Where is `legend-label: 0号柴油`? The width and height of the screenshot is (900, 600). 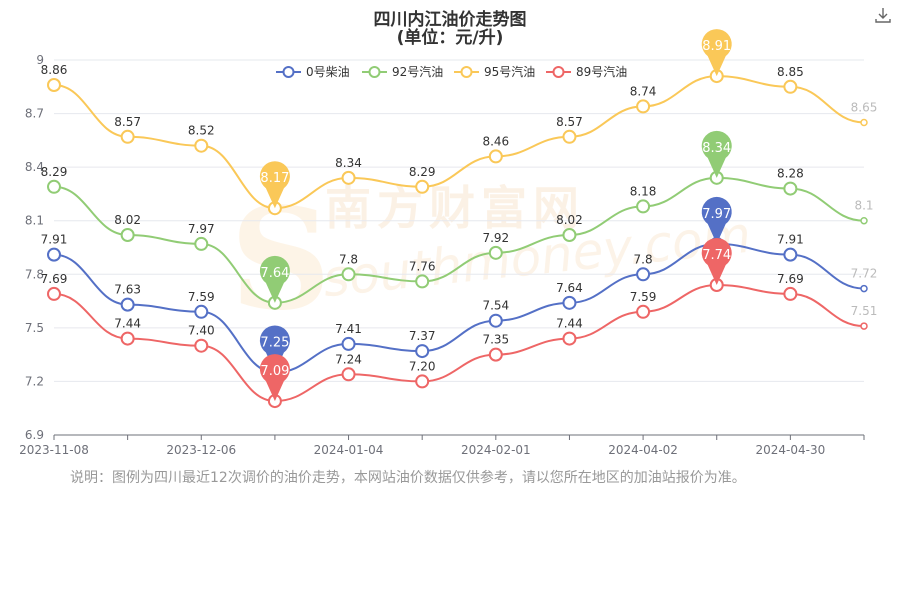 legend-label: 0号柴油 is located at coordinates (328, 72).